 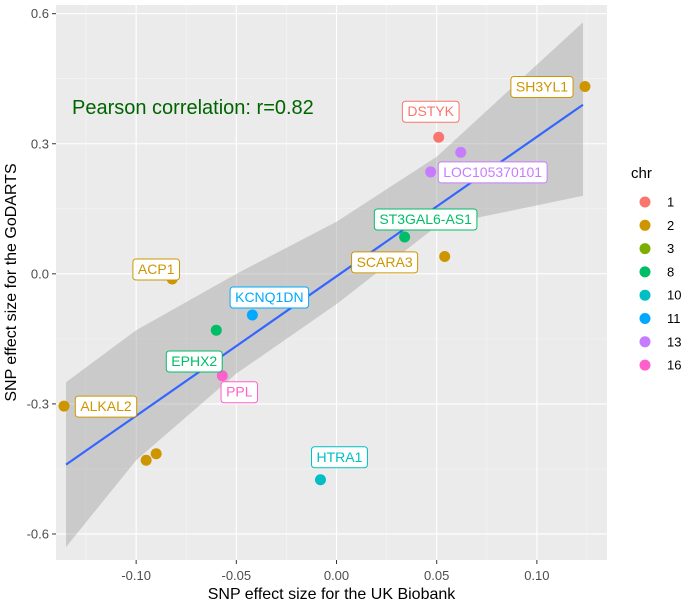 I want to click on point-label-ephx2: EPHX2, so click(x=194, y=361).